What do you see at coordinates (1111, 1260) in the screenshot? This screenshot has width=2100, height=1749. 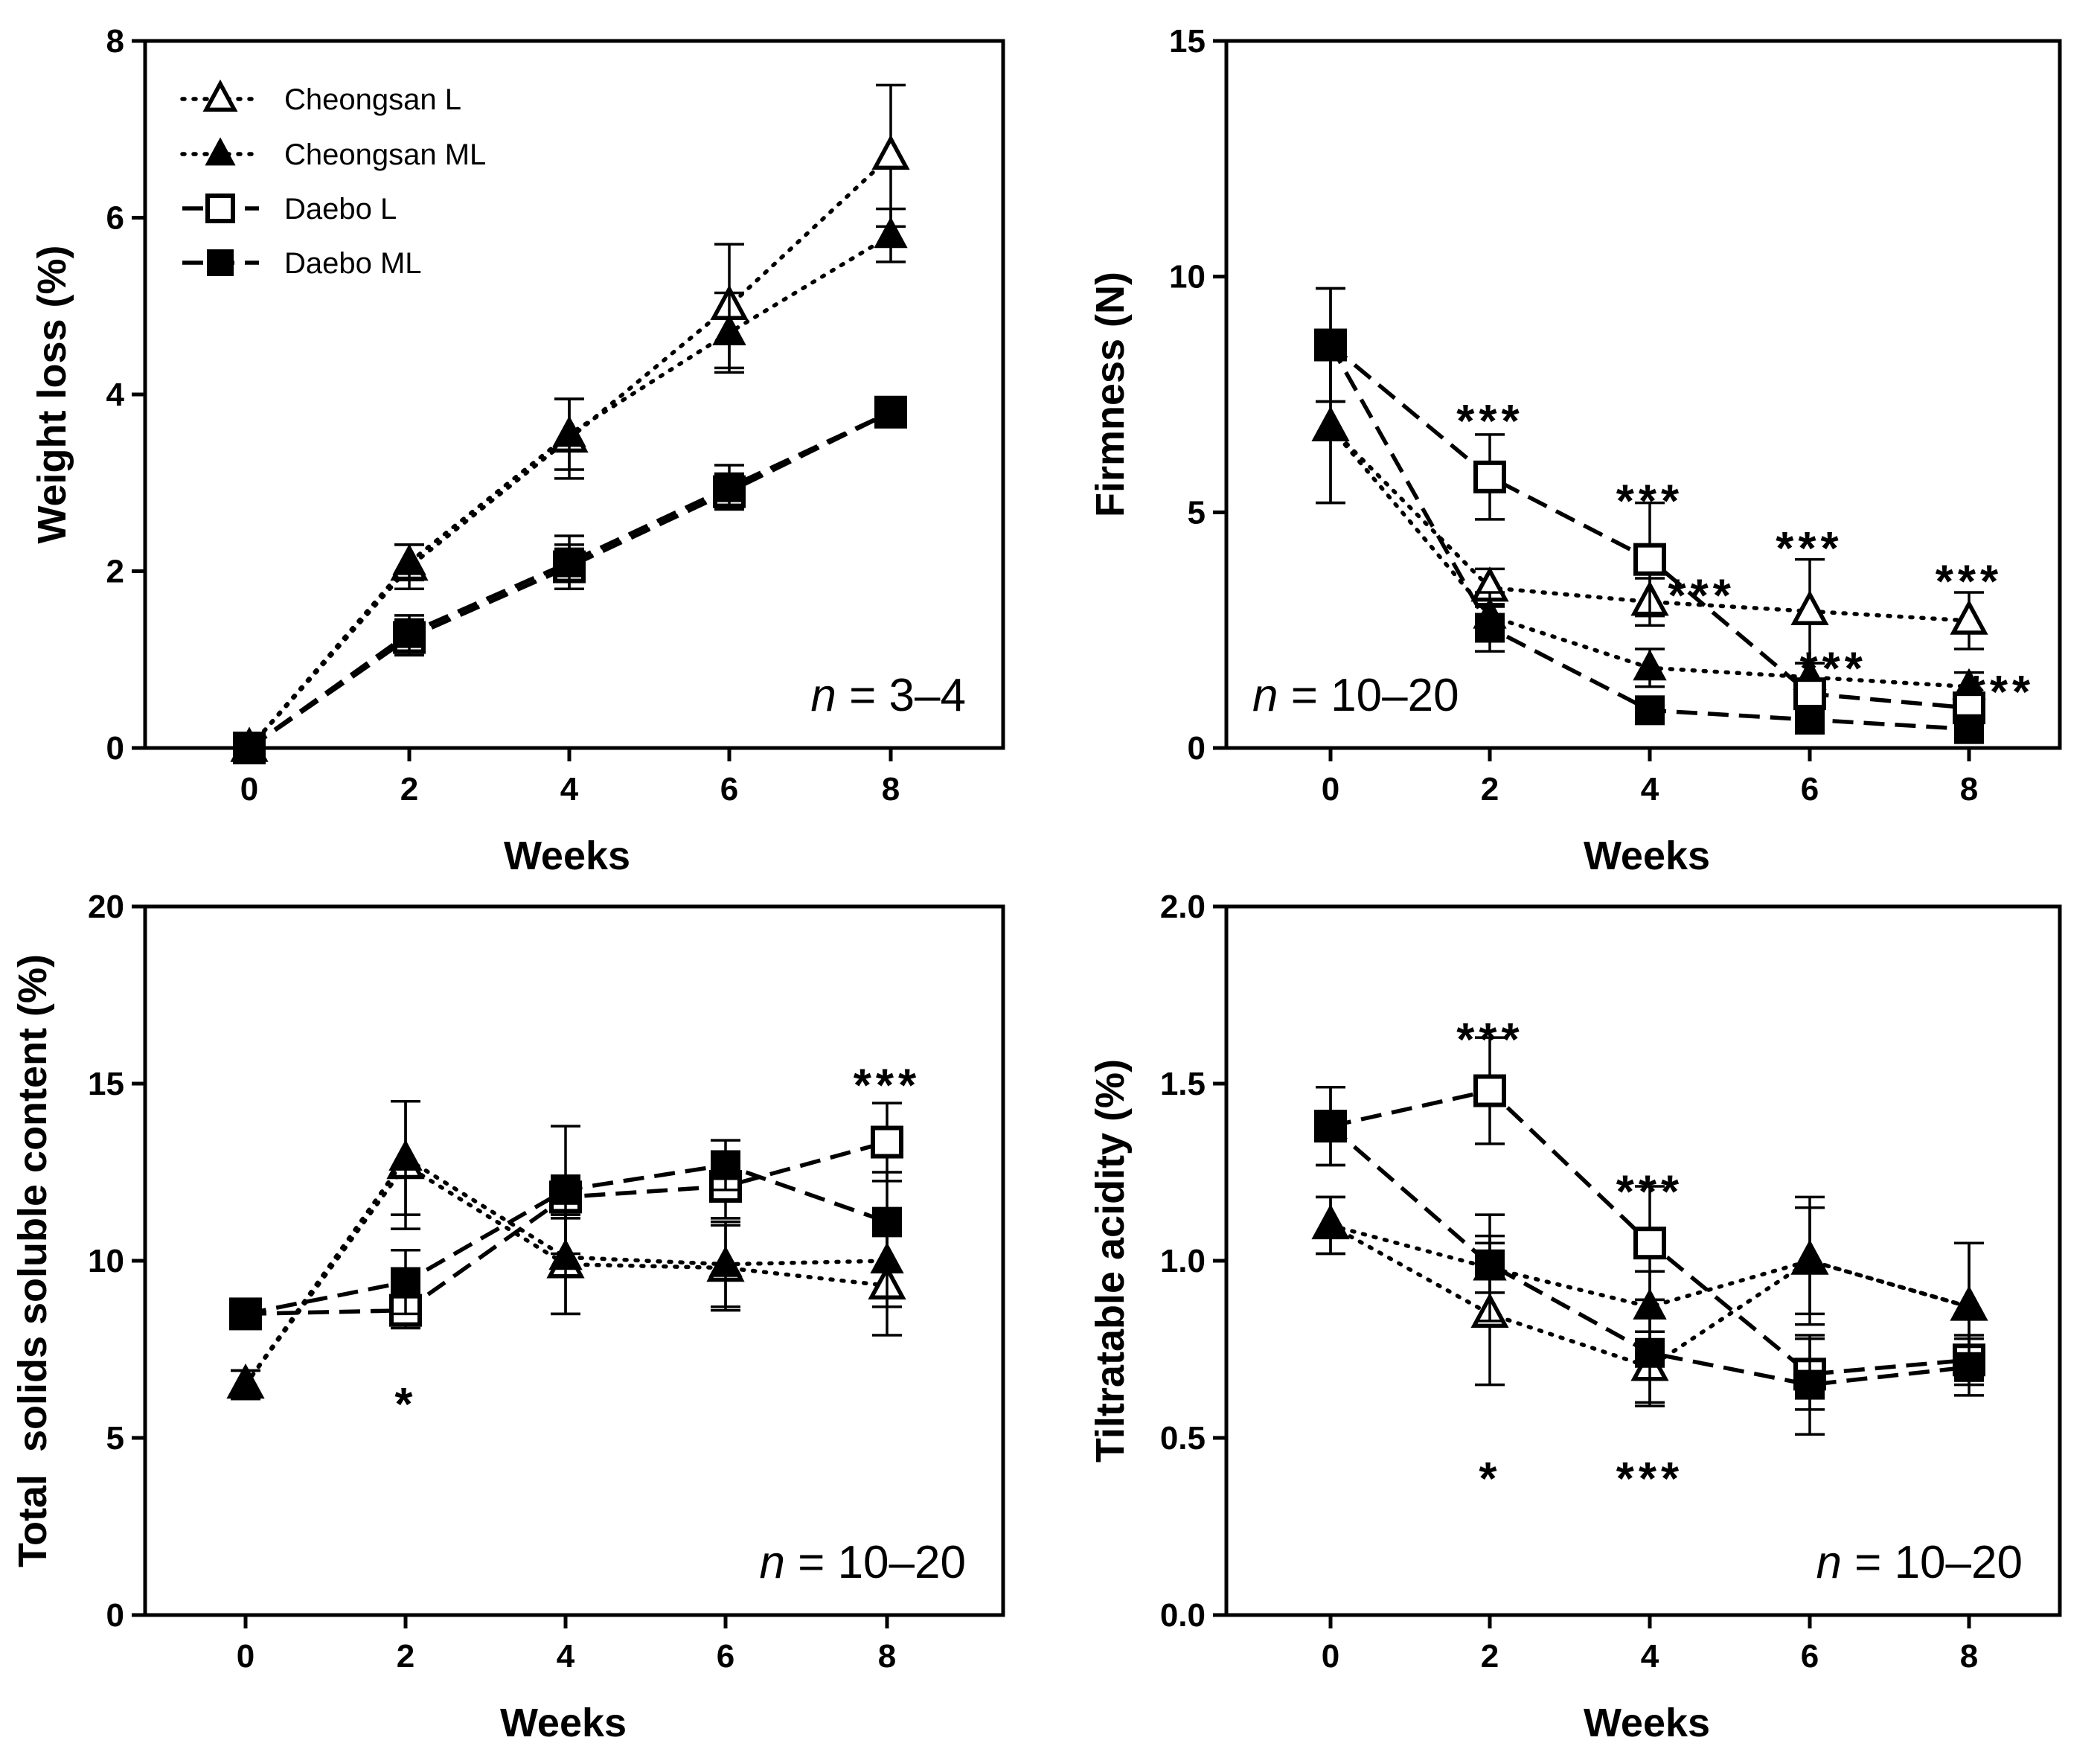 I see `y-axis-title: Tiltratable acidity (%)` at bounding box center [1111, 1260].